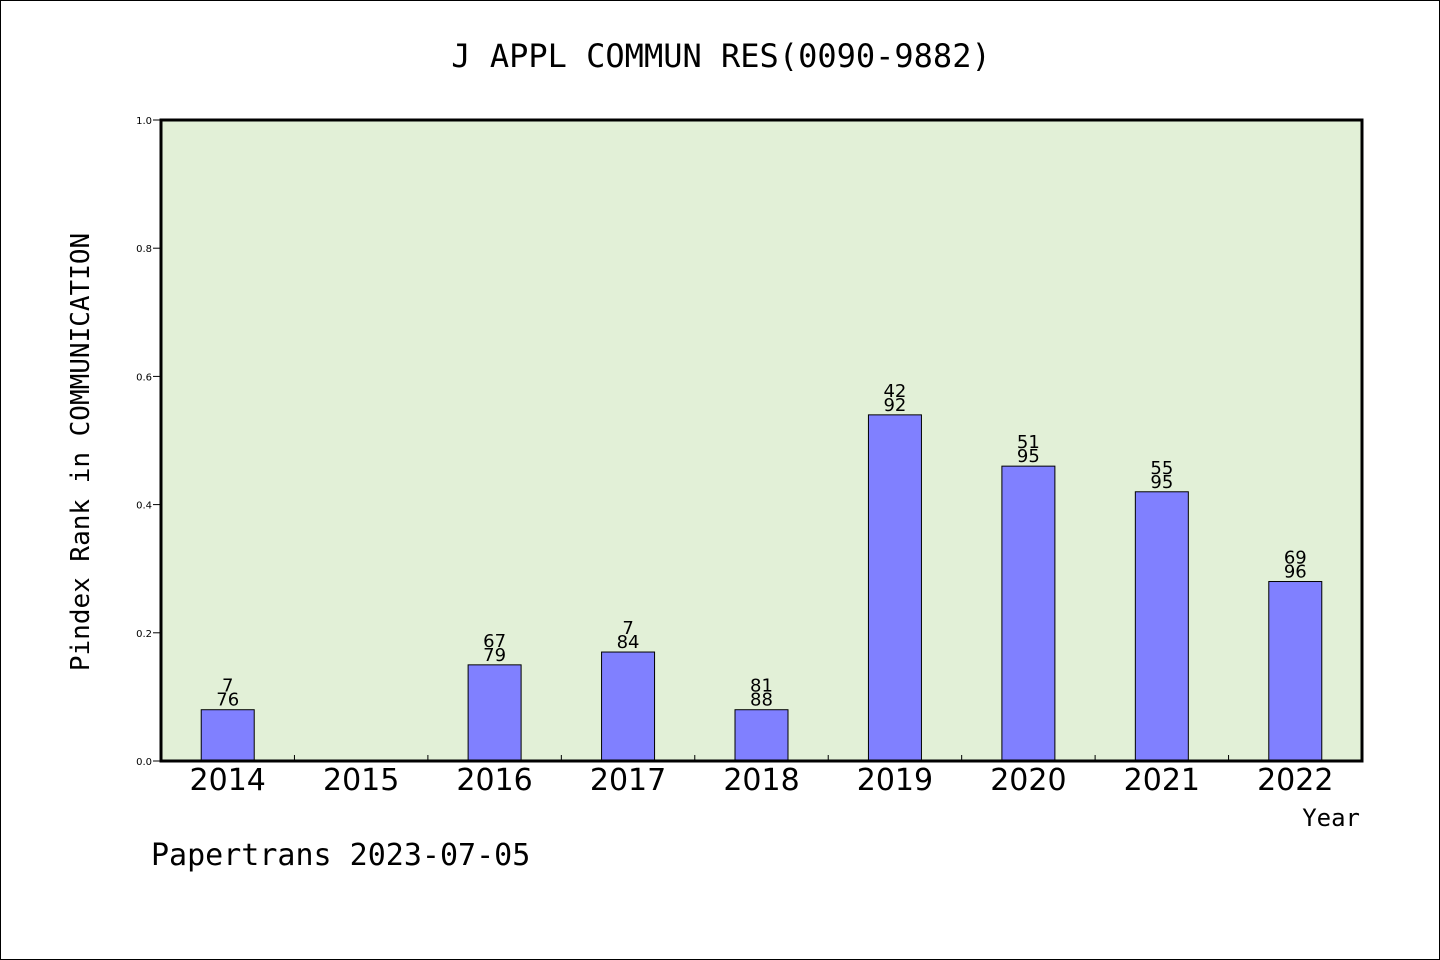 The image size is (1440, 960). I want to click on bar-label-bottom-2022: 96, so click(1295, 572).